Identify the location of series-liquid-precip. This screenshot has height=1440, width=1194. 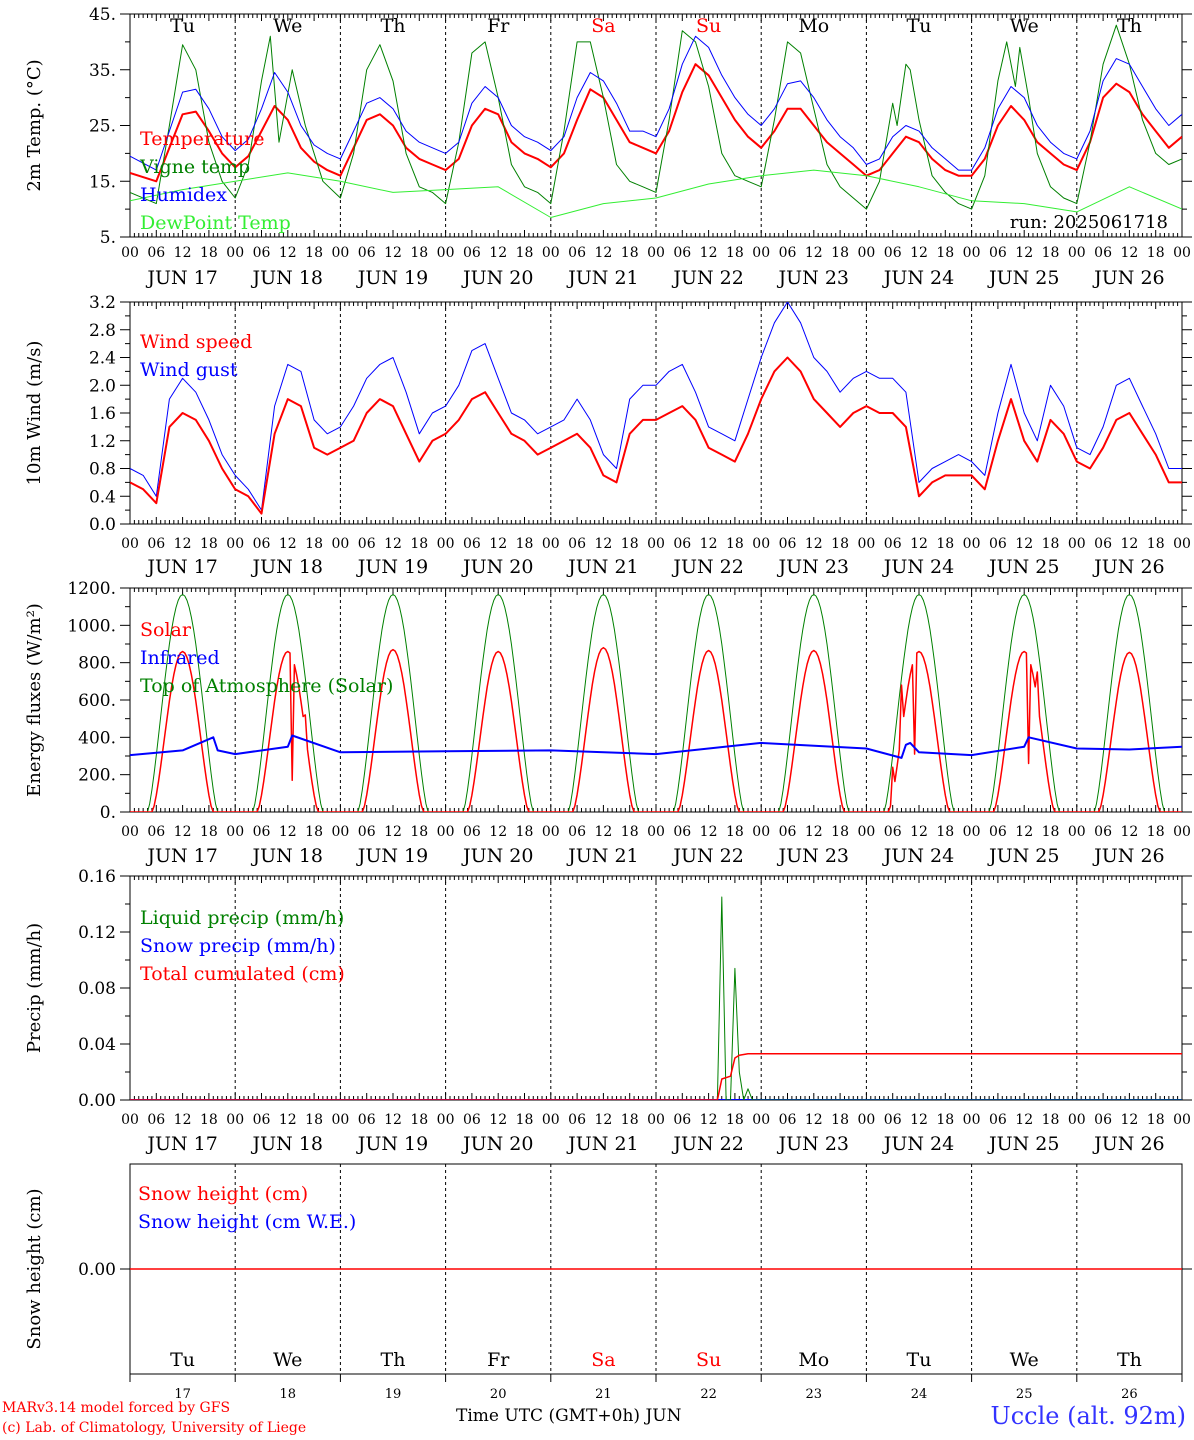
(656, 998).